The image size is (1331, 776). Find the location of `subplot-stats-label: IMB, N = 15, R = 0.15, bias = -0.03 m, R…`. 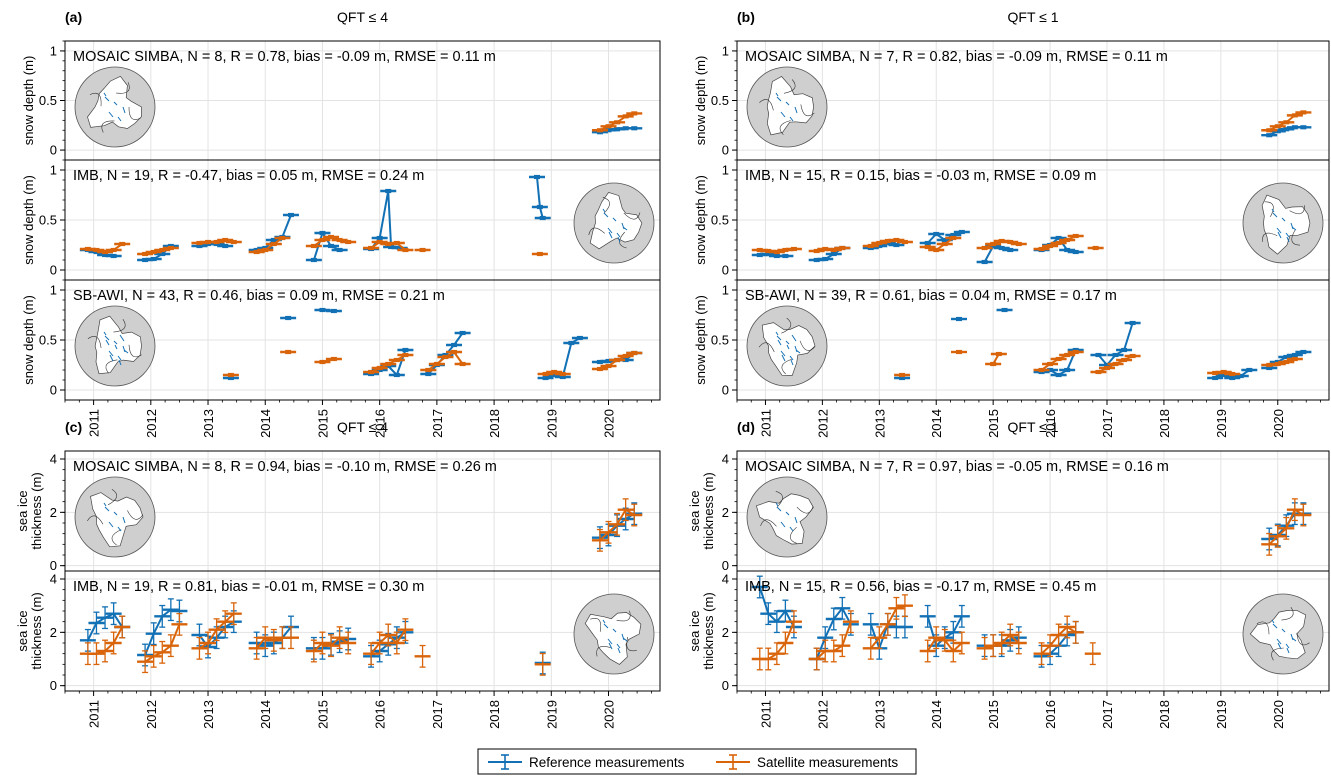

subplot-stats-label: IMB, N = 15, R = 0.15, bias = -0.03 m, R… is located at coordinates (920, 176).